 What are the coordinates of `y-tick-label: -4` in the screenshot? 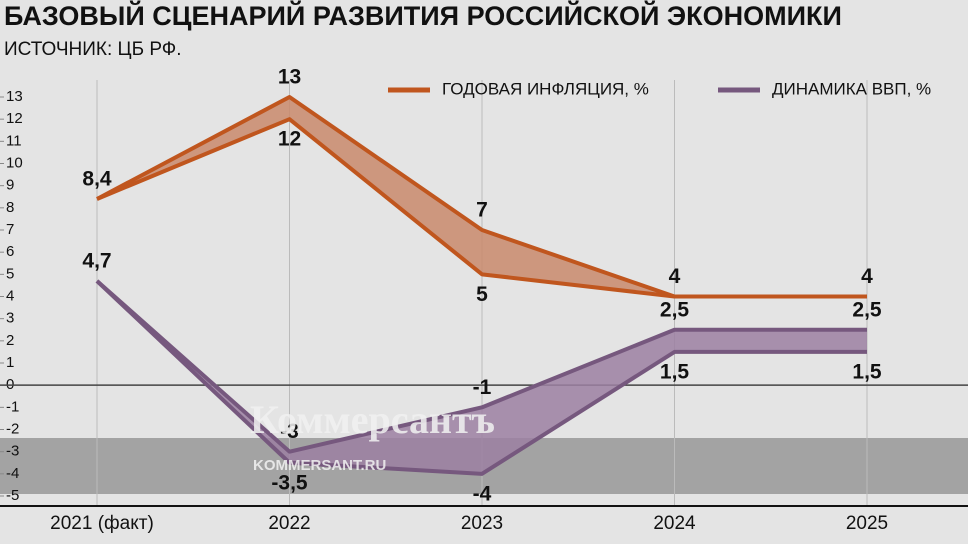 It's located at (12, 473).